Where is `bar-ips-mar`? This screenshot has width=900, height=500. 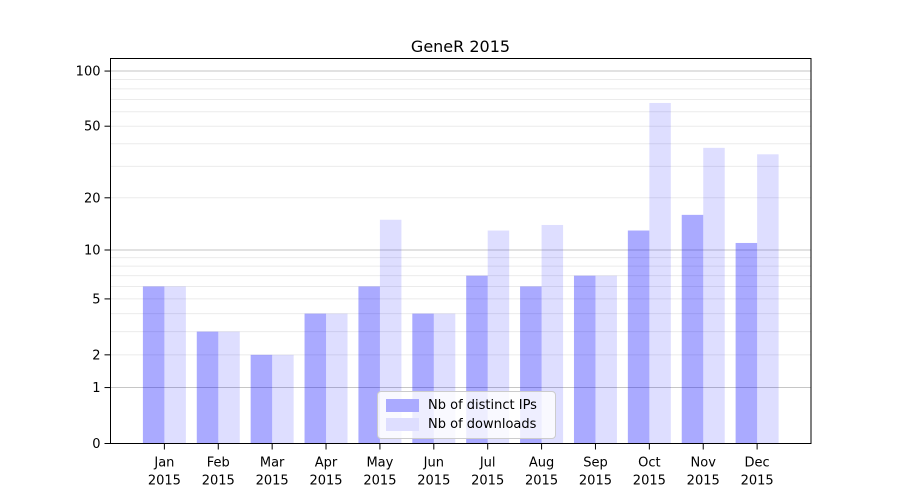
bar-ips-mar is located at coordinates (261, 399).